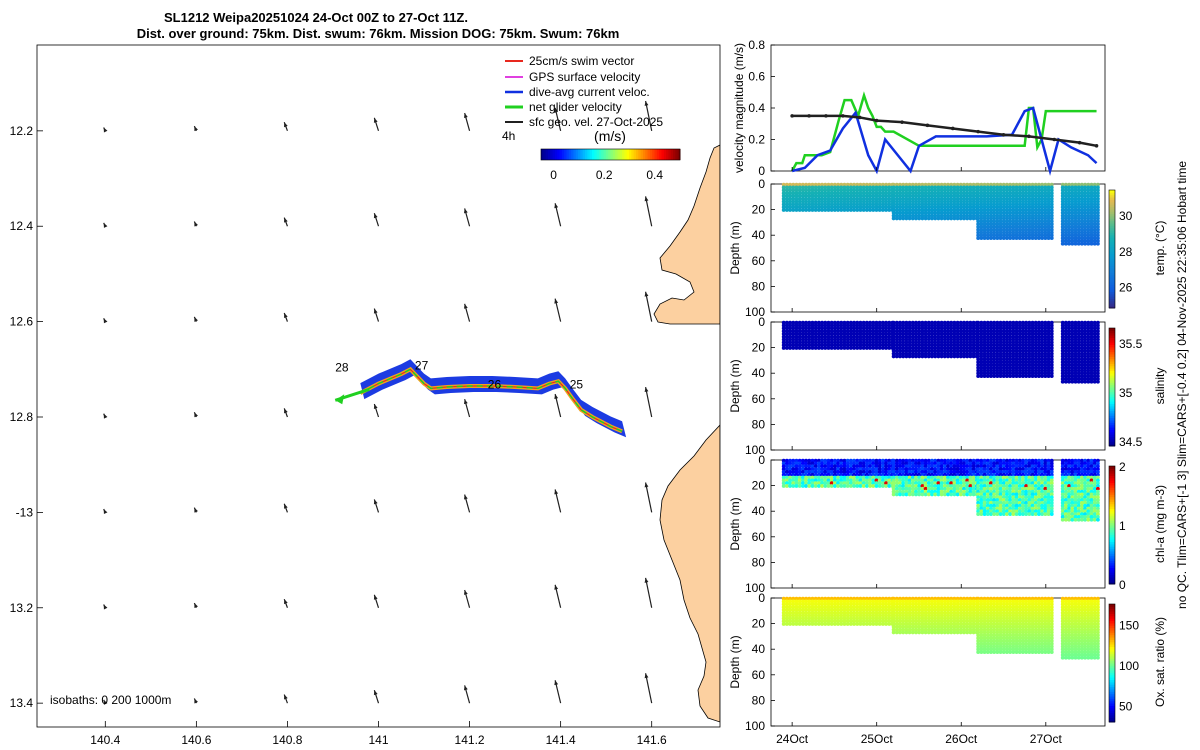  I want to click on day-label: 26, so click(495, 384).